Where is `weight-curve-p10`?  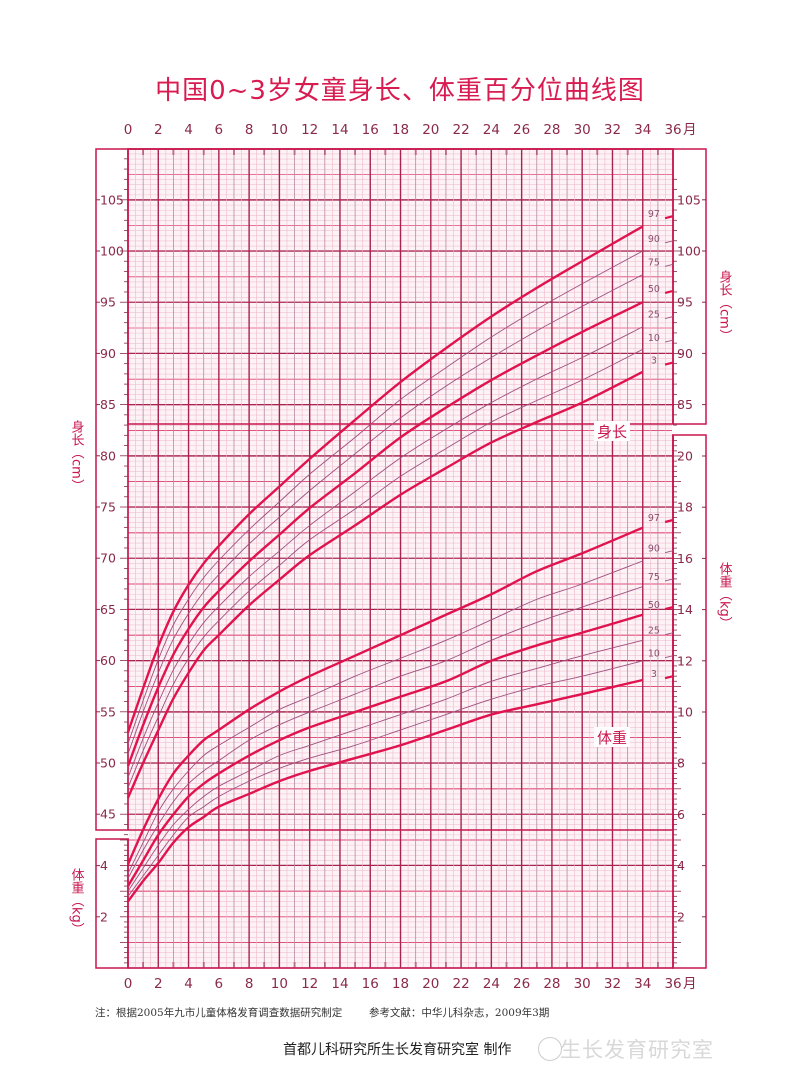 weight-curve-p10 is located at coordinates (385, 778).